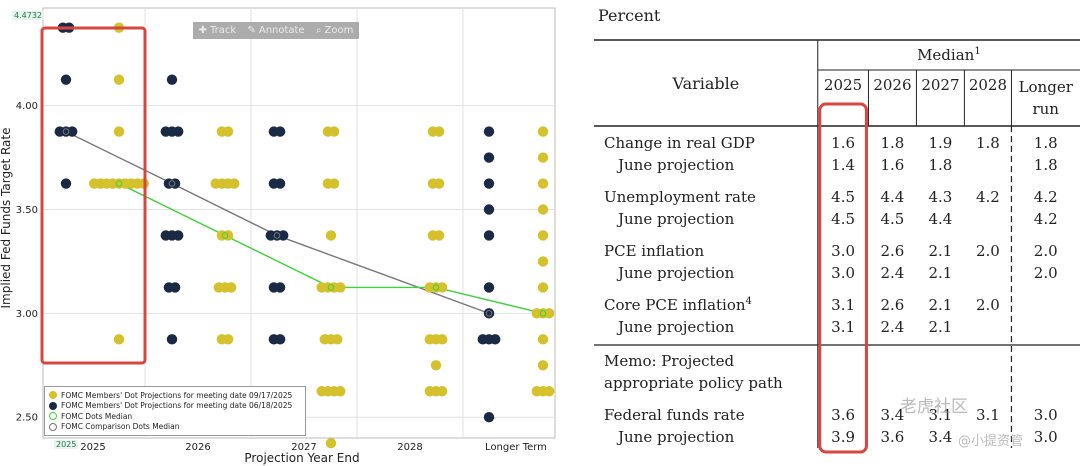 The image size is (1080, 466). Describe the element at coordinates (301, 458) in the screenshot. I see `x-axis-title: Projection Year End` at that location.